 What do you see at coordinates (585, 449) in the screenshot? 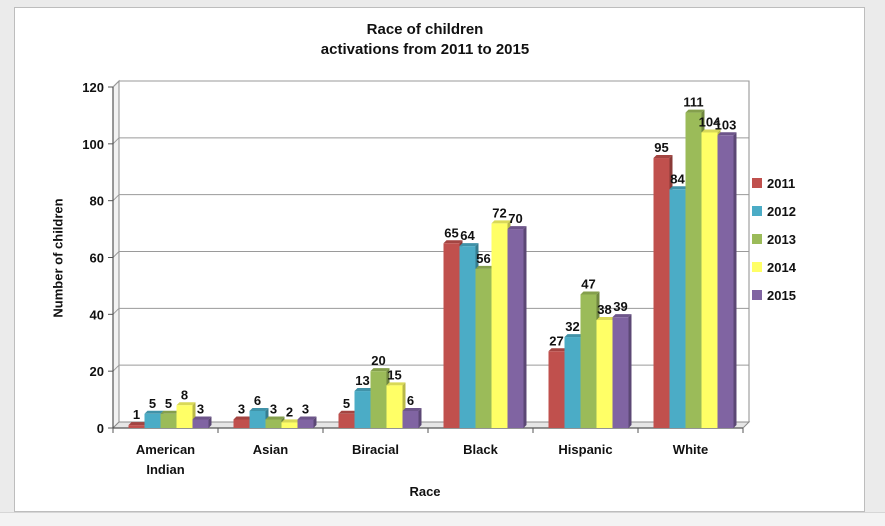
I see `category-label: Hispanic` at bounding box center [585, 449].